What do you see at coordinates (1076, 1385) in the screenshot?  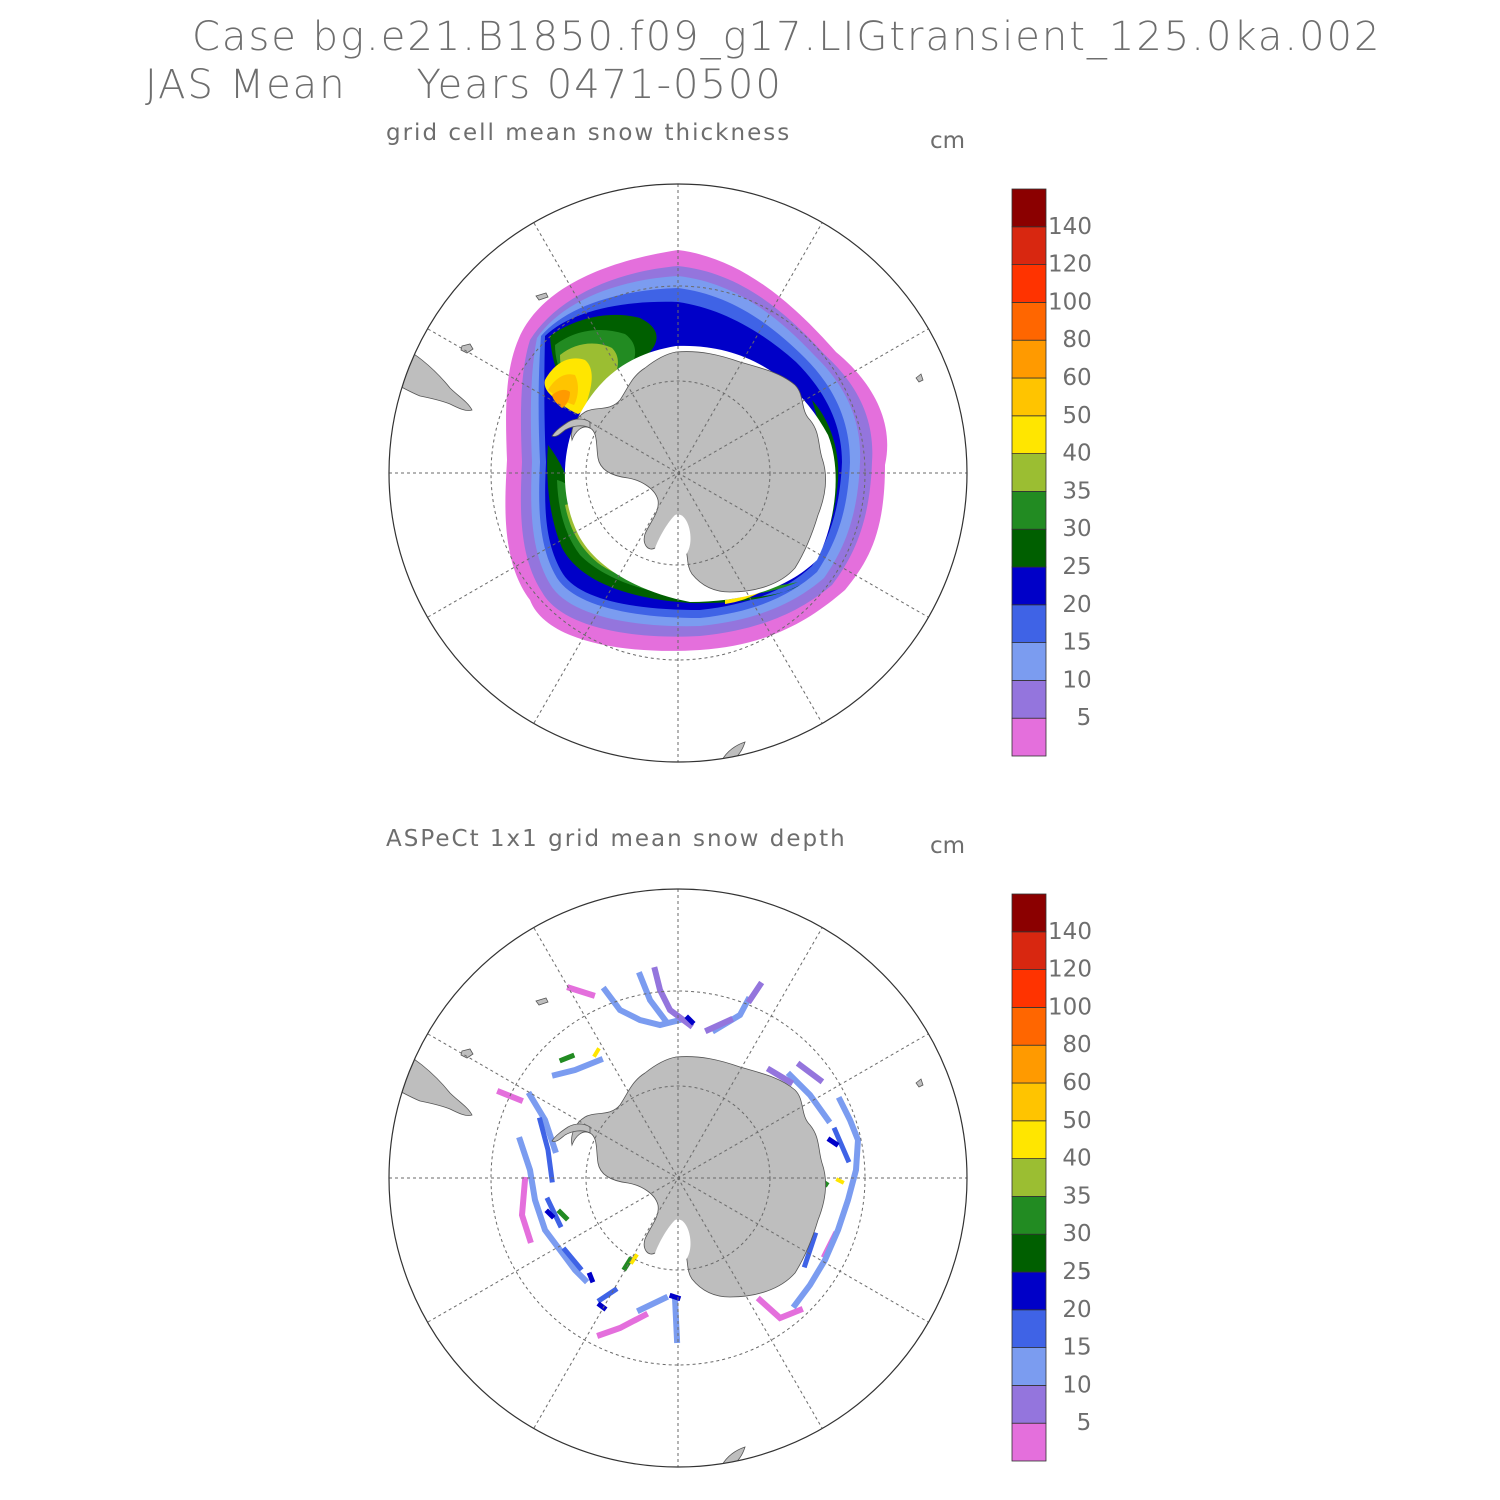 I see `colorbar-2-label-10: 10` at bounding box center [1076, 1385].